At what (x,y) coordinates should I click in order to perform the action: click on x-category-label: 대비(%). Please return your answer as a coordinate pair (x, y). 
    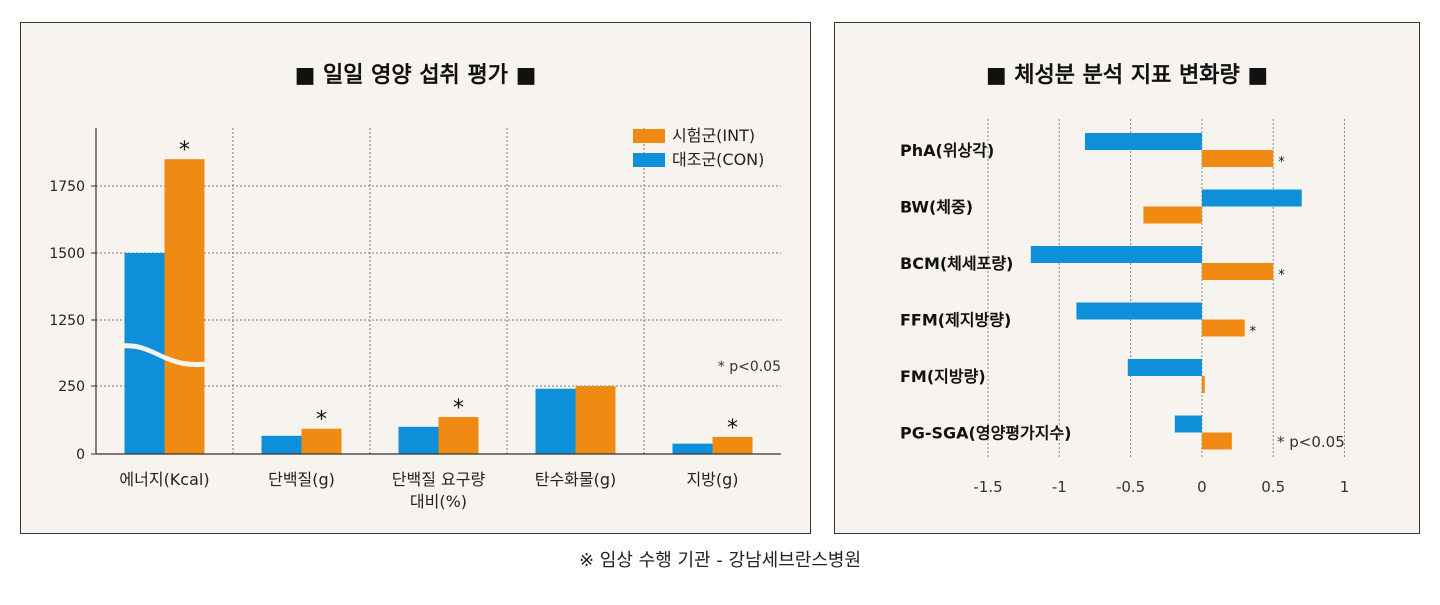
    Looking at the image, I should click on (438, 501).